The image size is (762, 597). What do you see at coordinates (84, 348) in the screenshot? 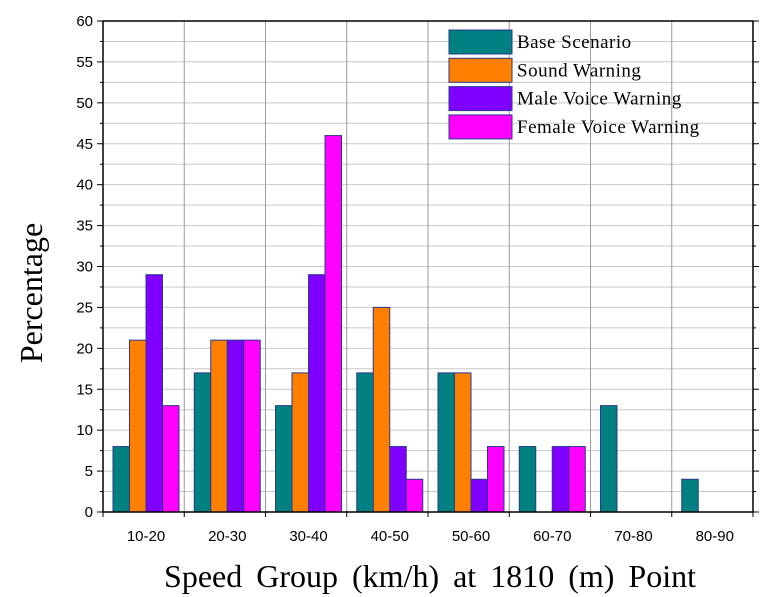
I see `y-tick-label: 20` at bounding box center [84, 348].